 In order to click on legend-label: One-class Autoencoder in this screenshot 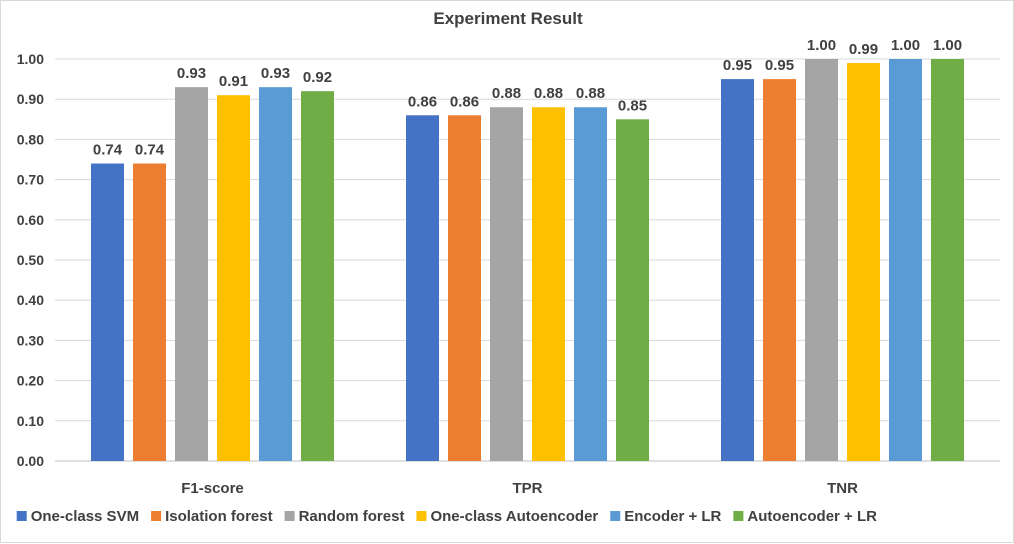, I will do `click(514, 516)`.